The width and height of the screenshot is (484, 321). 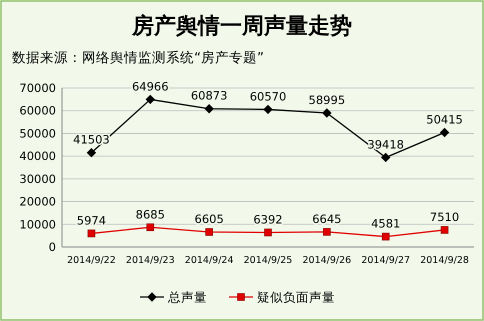 What do you see at coordinates (37, 133) in the screenshot?
I see `y-tick-label: 50000` at bounding box center [37, 133].